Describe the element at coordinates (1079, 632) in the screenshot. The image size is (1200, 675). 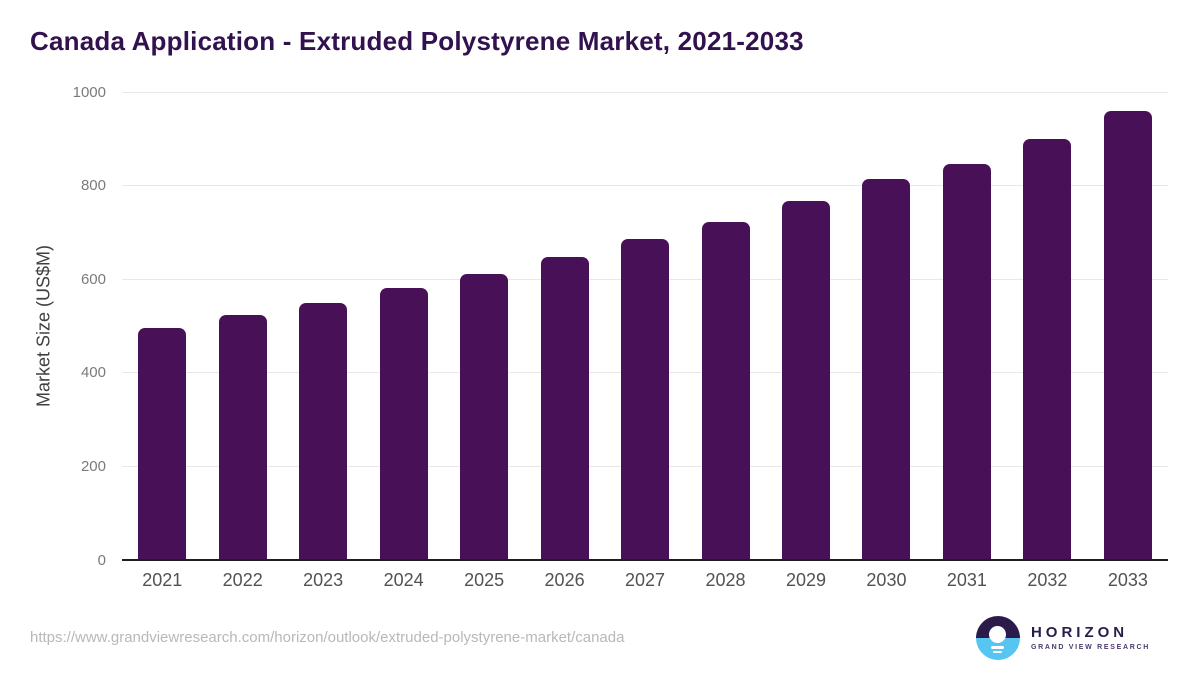
I see `logo-title: HORIZON` at that location.